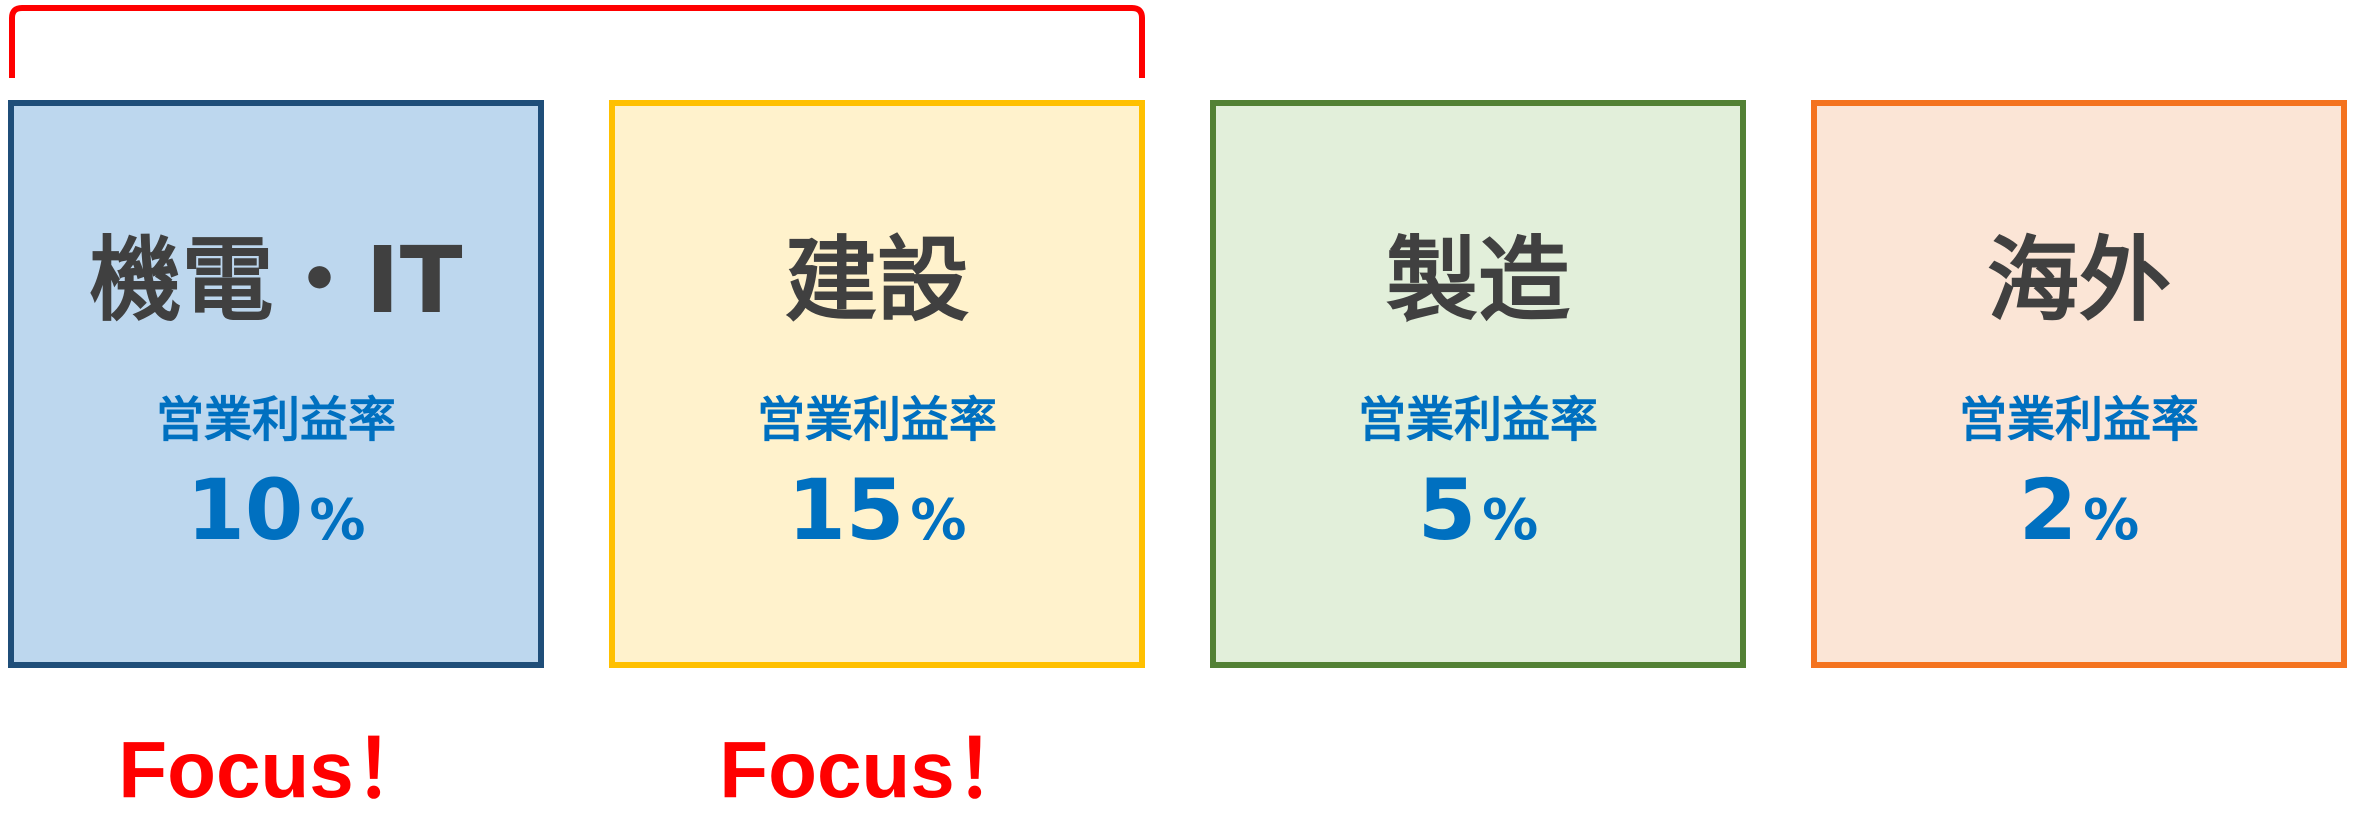  I want to click on metric-value: 2%, so click(2079, 522).